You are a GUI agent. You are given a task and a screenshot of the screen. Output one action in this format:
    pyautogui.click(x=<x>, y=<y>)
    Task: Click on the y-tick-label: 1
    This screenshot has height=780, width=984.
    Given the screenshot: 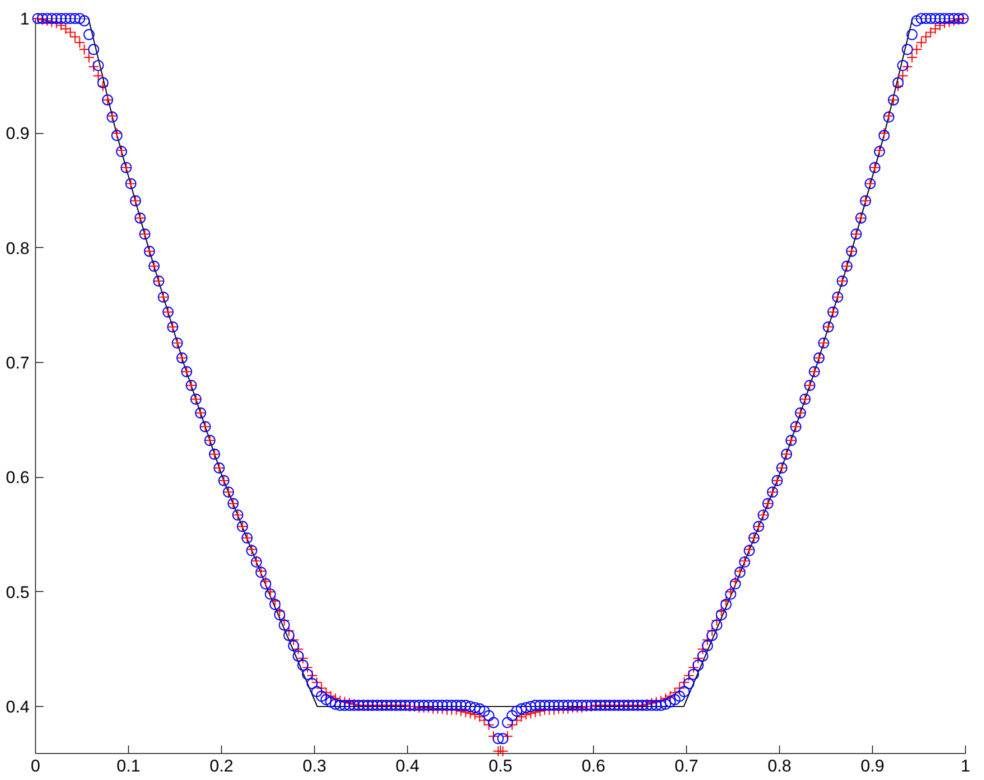 What is the action you would take?
    pyautogui.click(x=25, y=19)
    